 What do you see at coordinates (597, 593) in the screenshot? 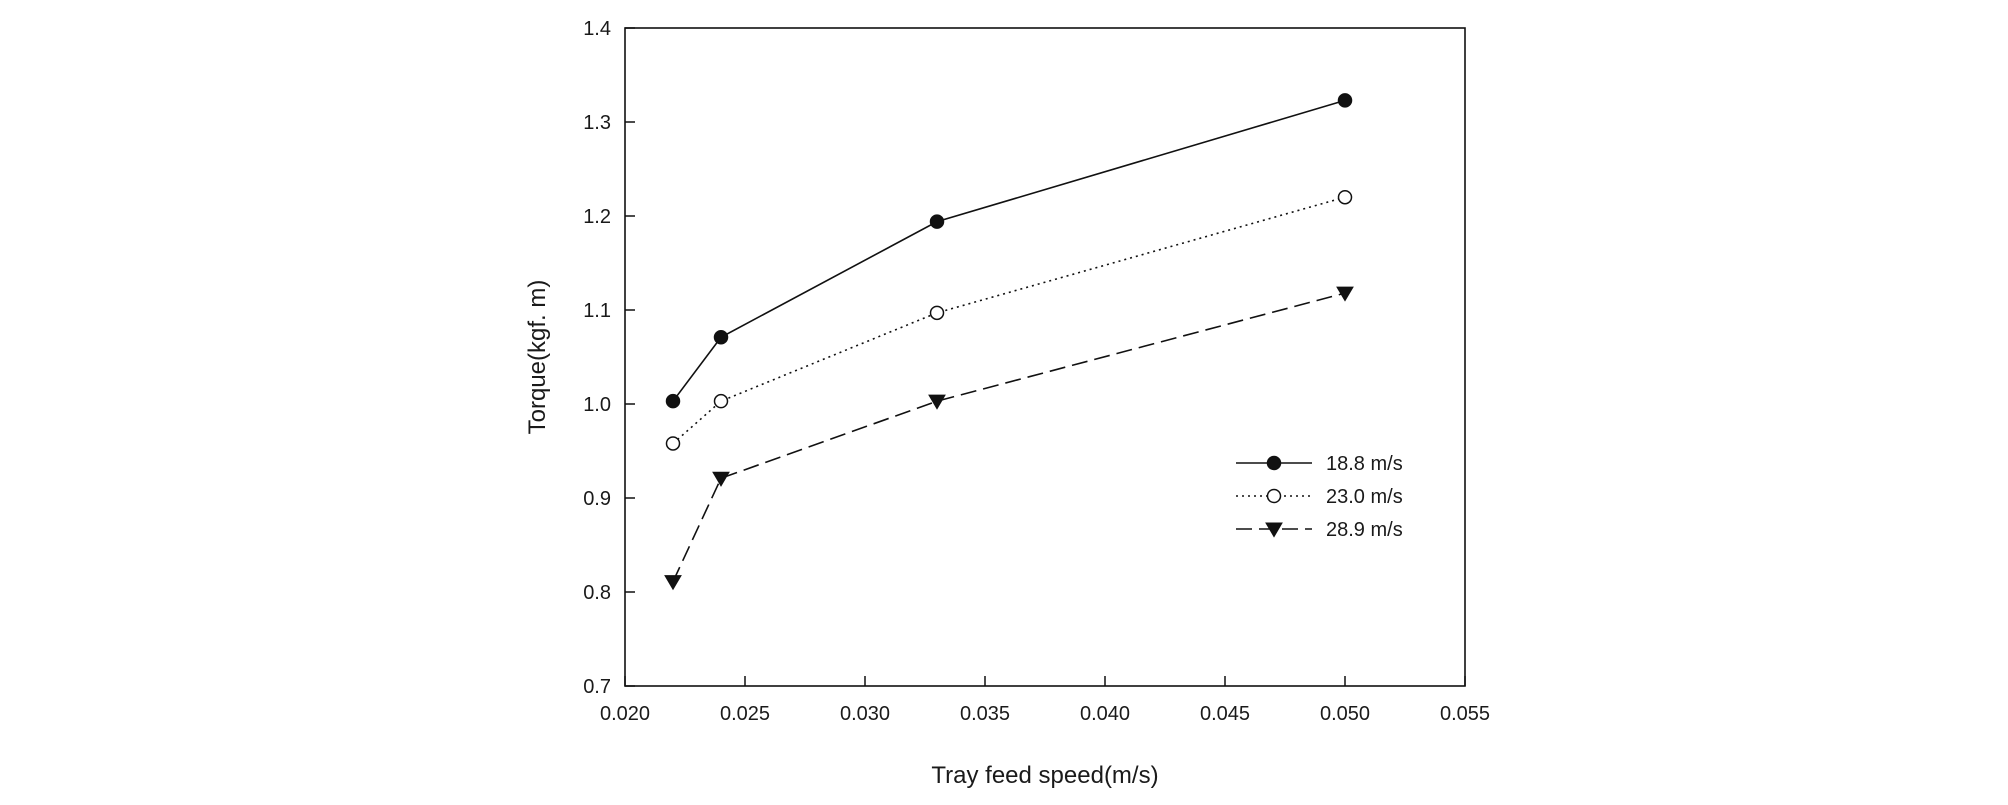
I see `y-tick-label: 0.8` at bounding box center [597, 593].